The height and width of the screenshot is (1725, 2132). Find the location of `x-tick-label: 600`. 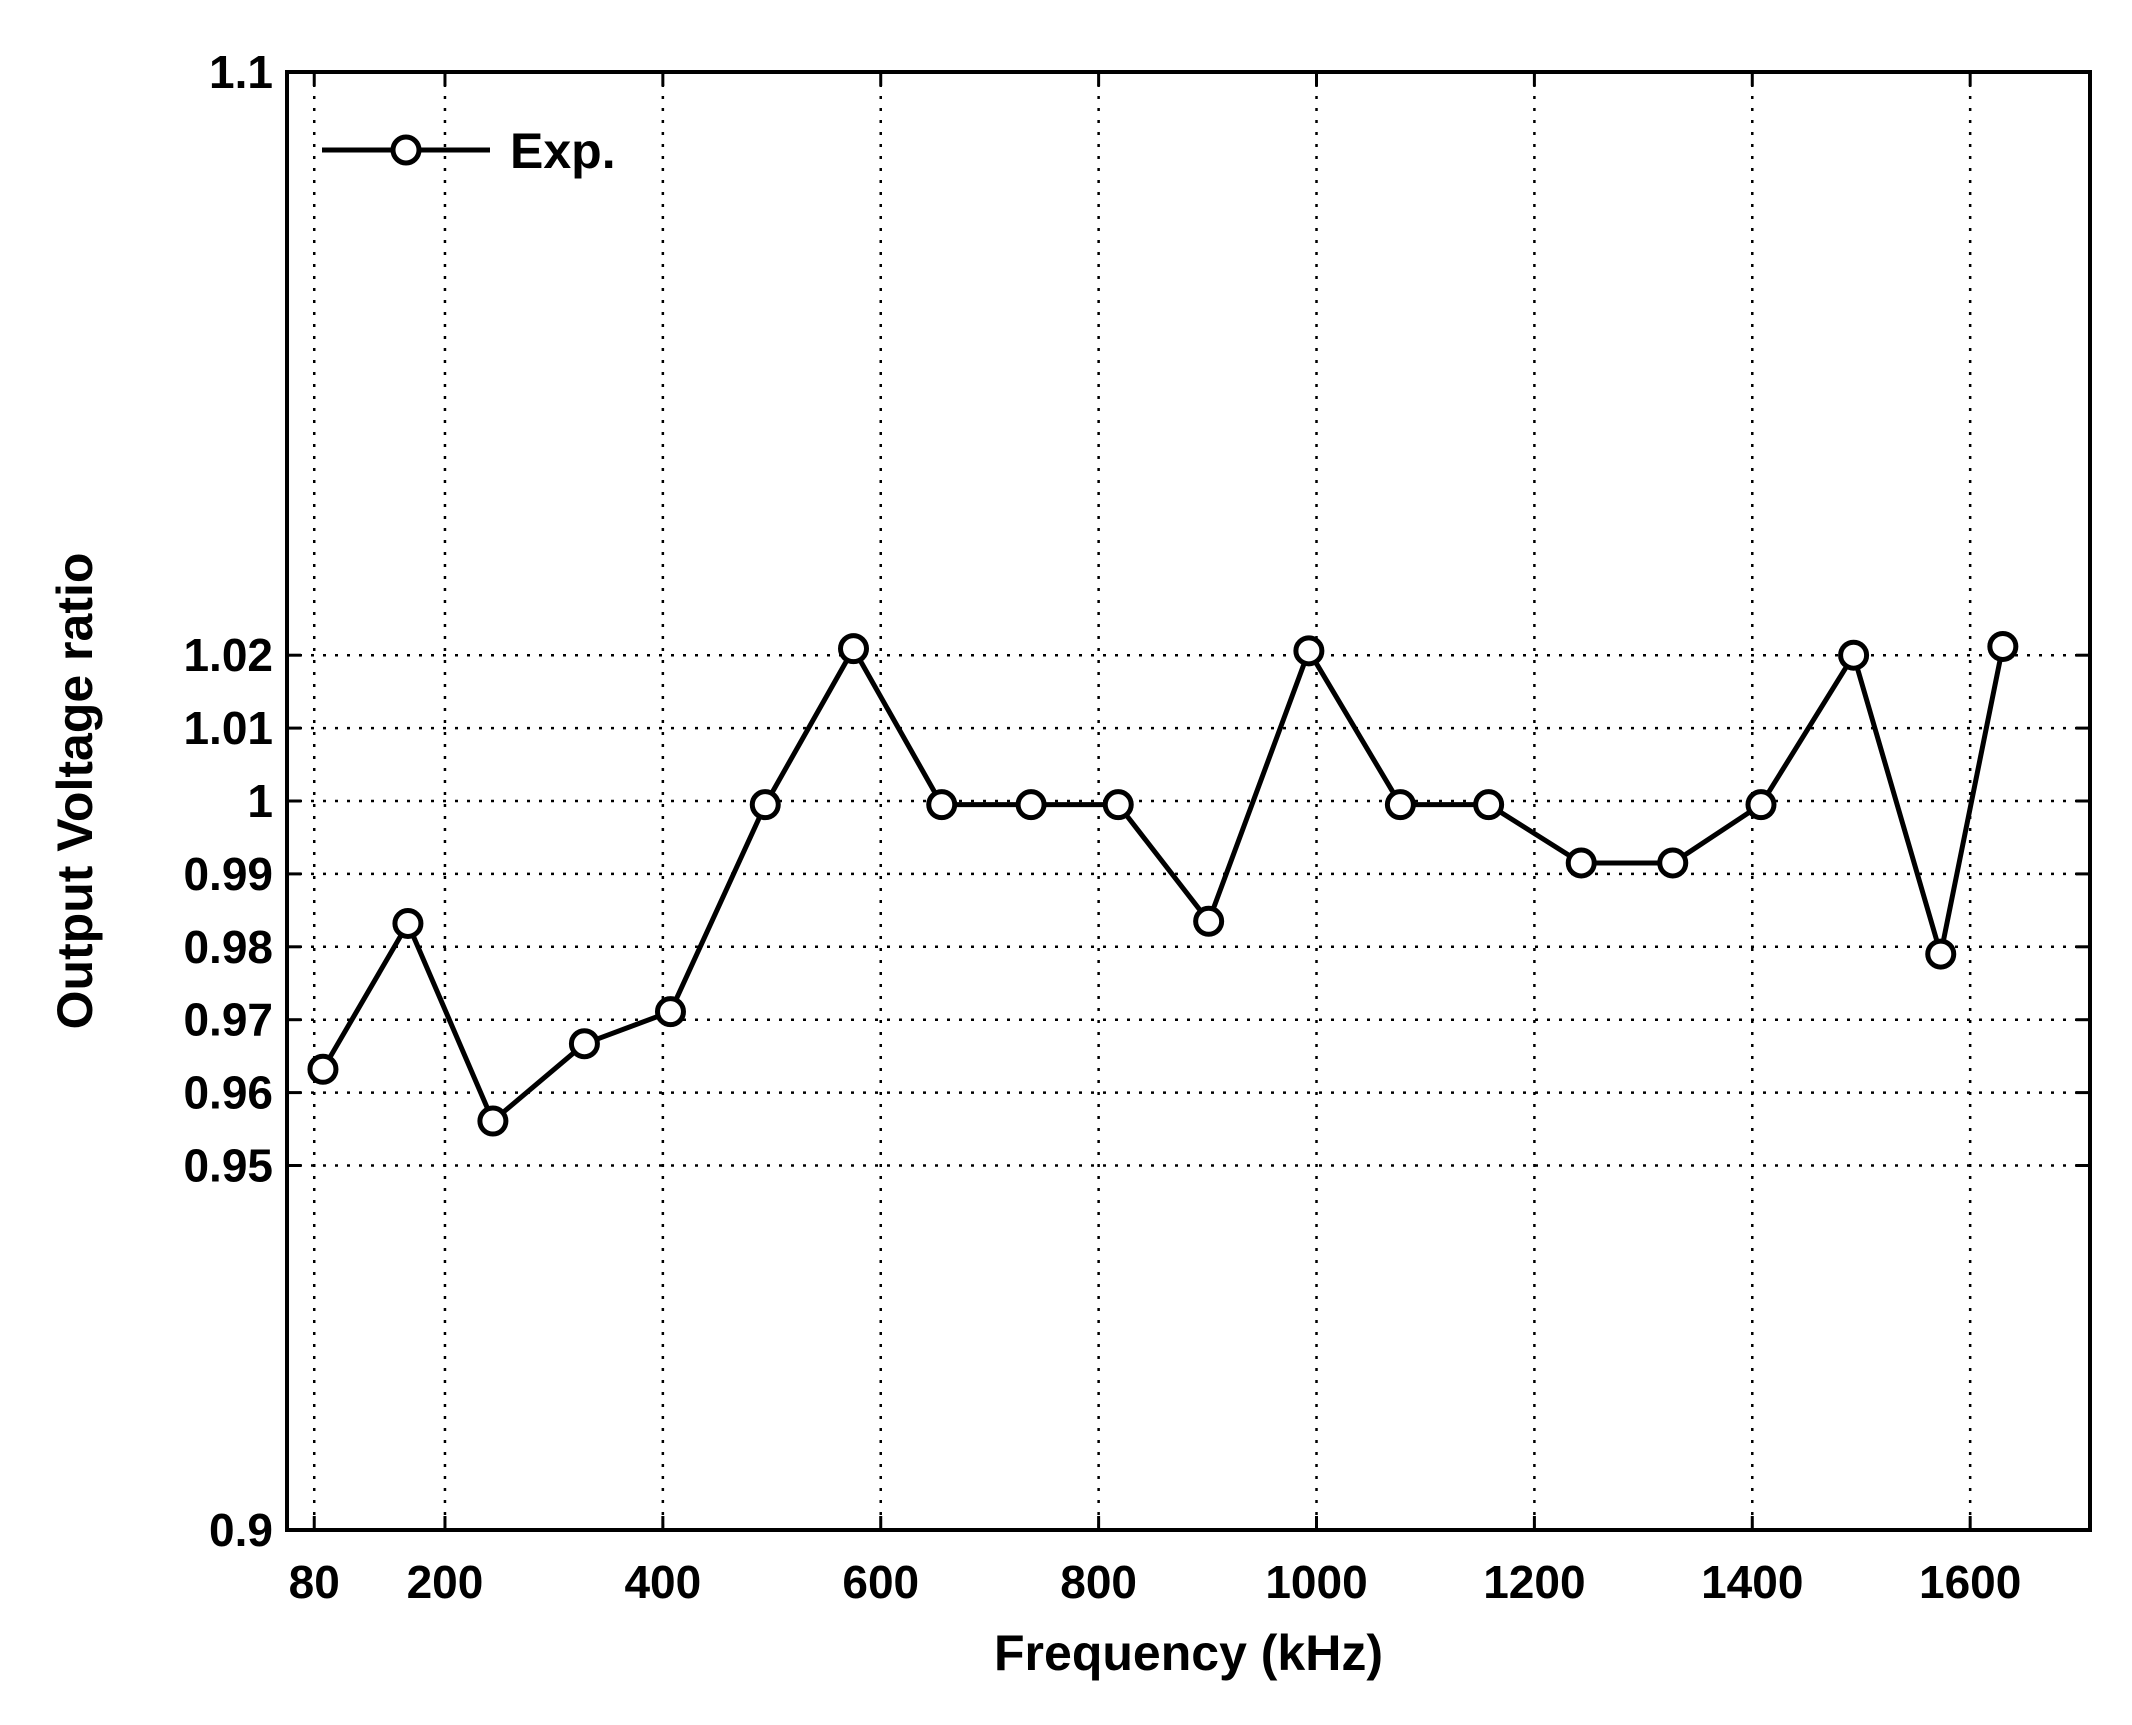

x-tick-label: 600 is located at coordinates (880, 1582).